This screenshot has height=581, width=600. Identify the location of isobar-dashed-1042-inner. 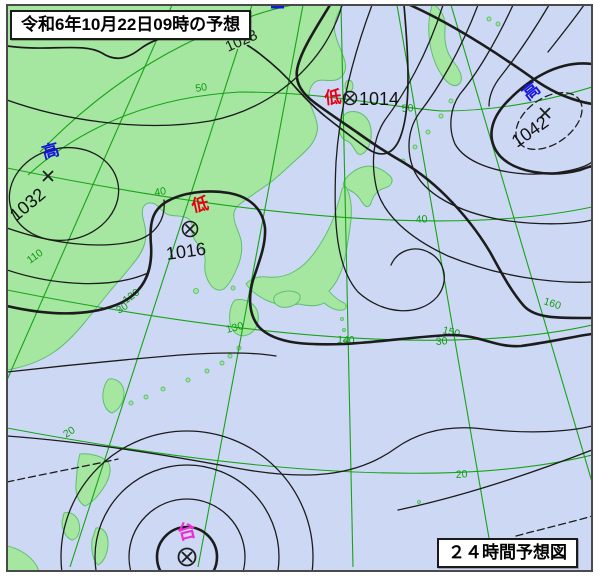
(549, 121).